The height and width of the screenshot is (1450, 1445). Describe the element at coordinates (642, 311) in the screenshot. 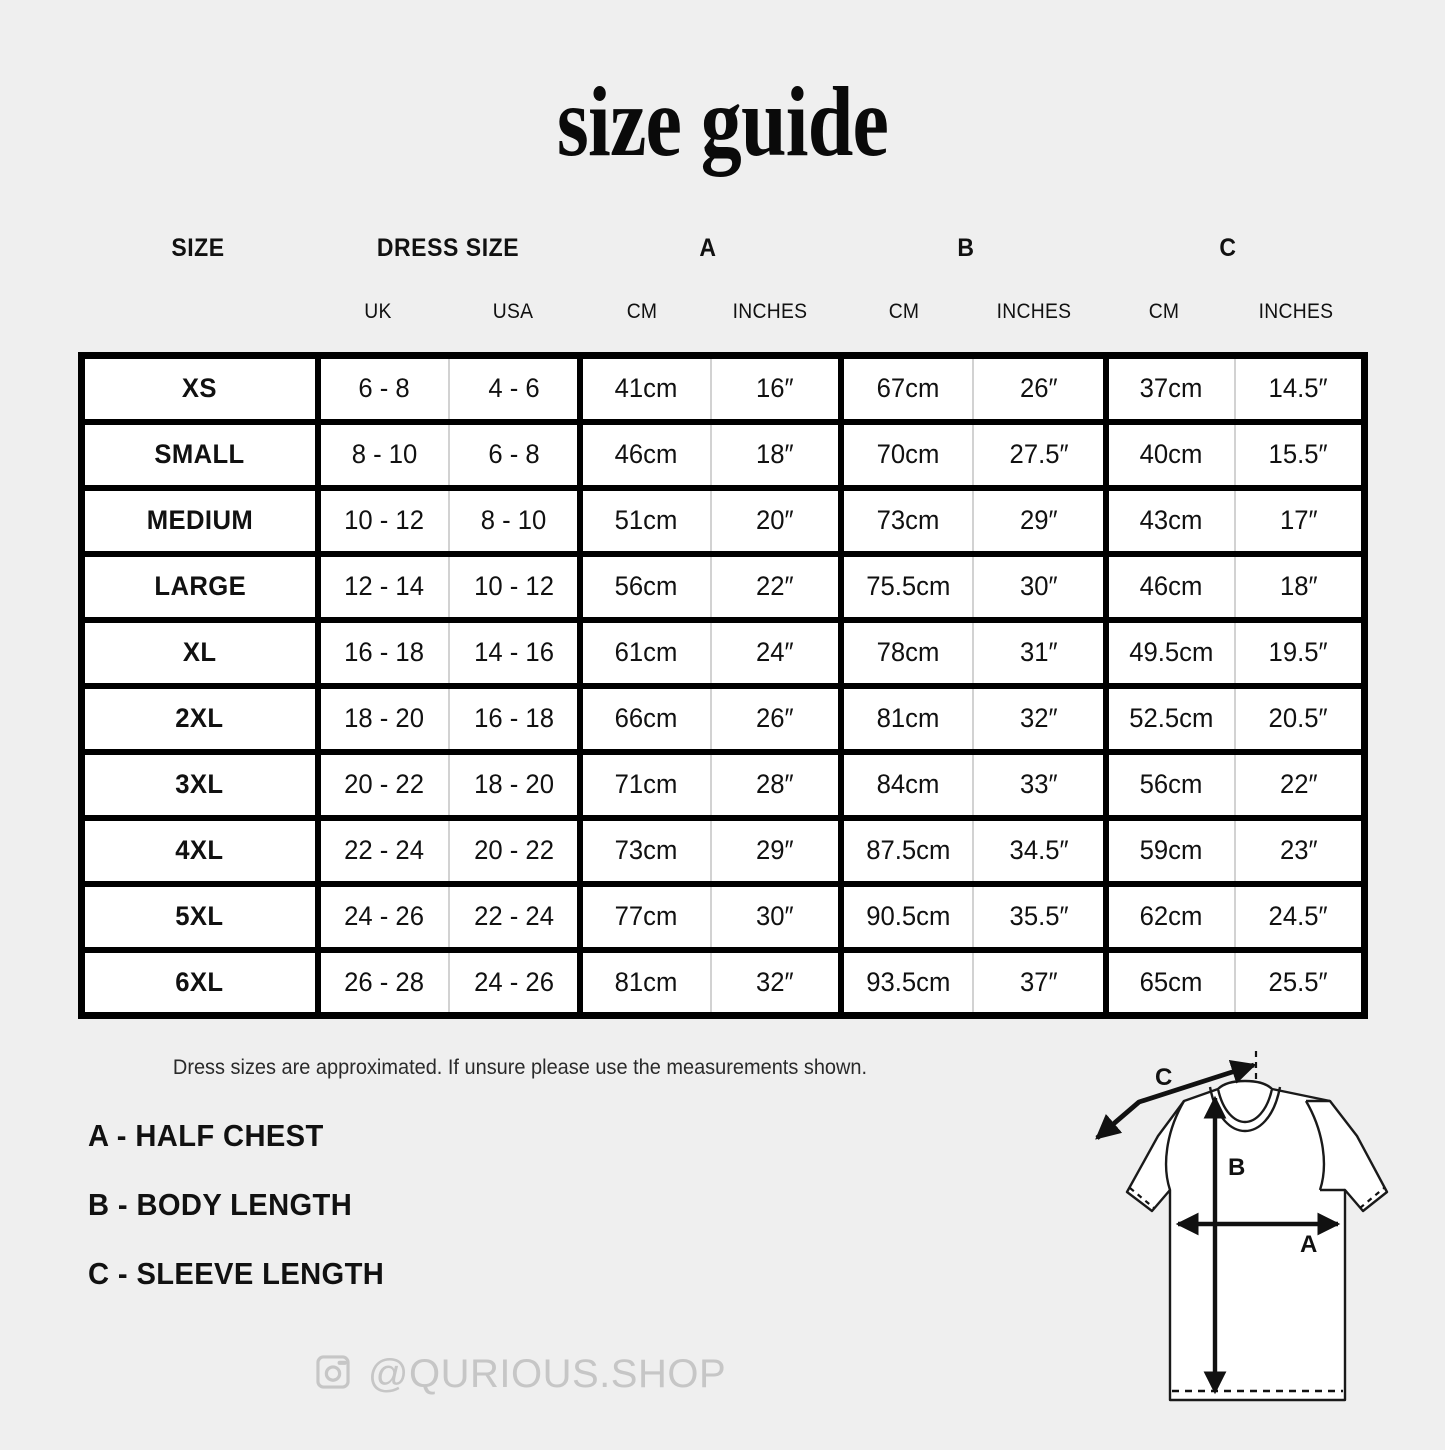

I see `subheader-a-cm: CM` at that location.